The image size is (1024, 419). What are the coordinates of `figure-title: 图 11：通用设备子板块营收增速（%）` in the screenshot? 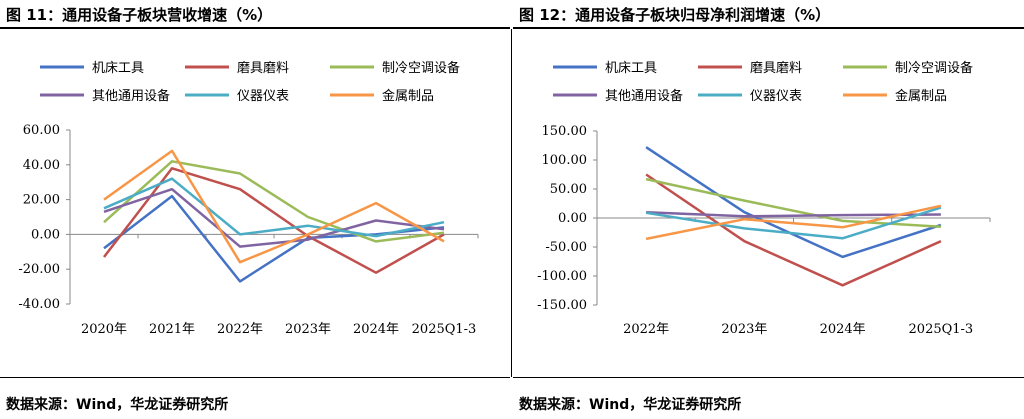 It's located at (139, 15).